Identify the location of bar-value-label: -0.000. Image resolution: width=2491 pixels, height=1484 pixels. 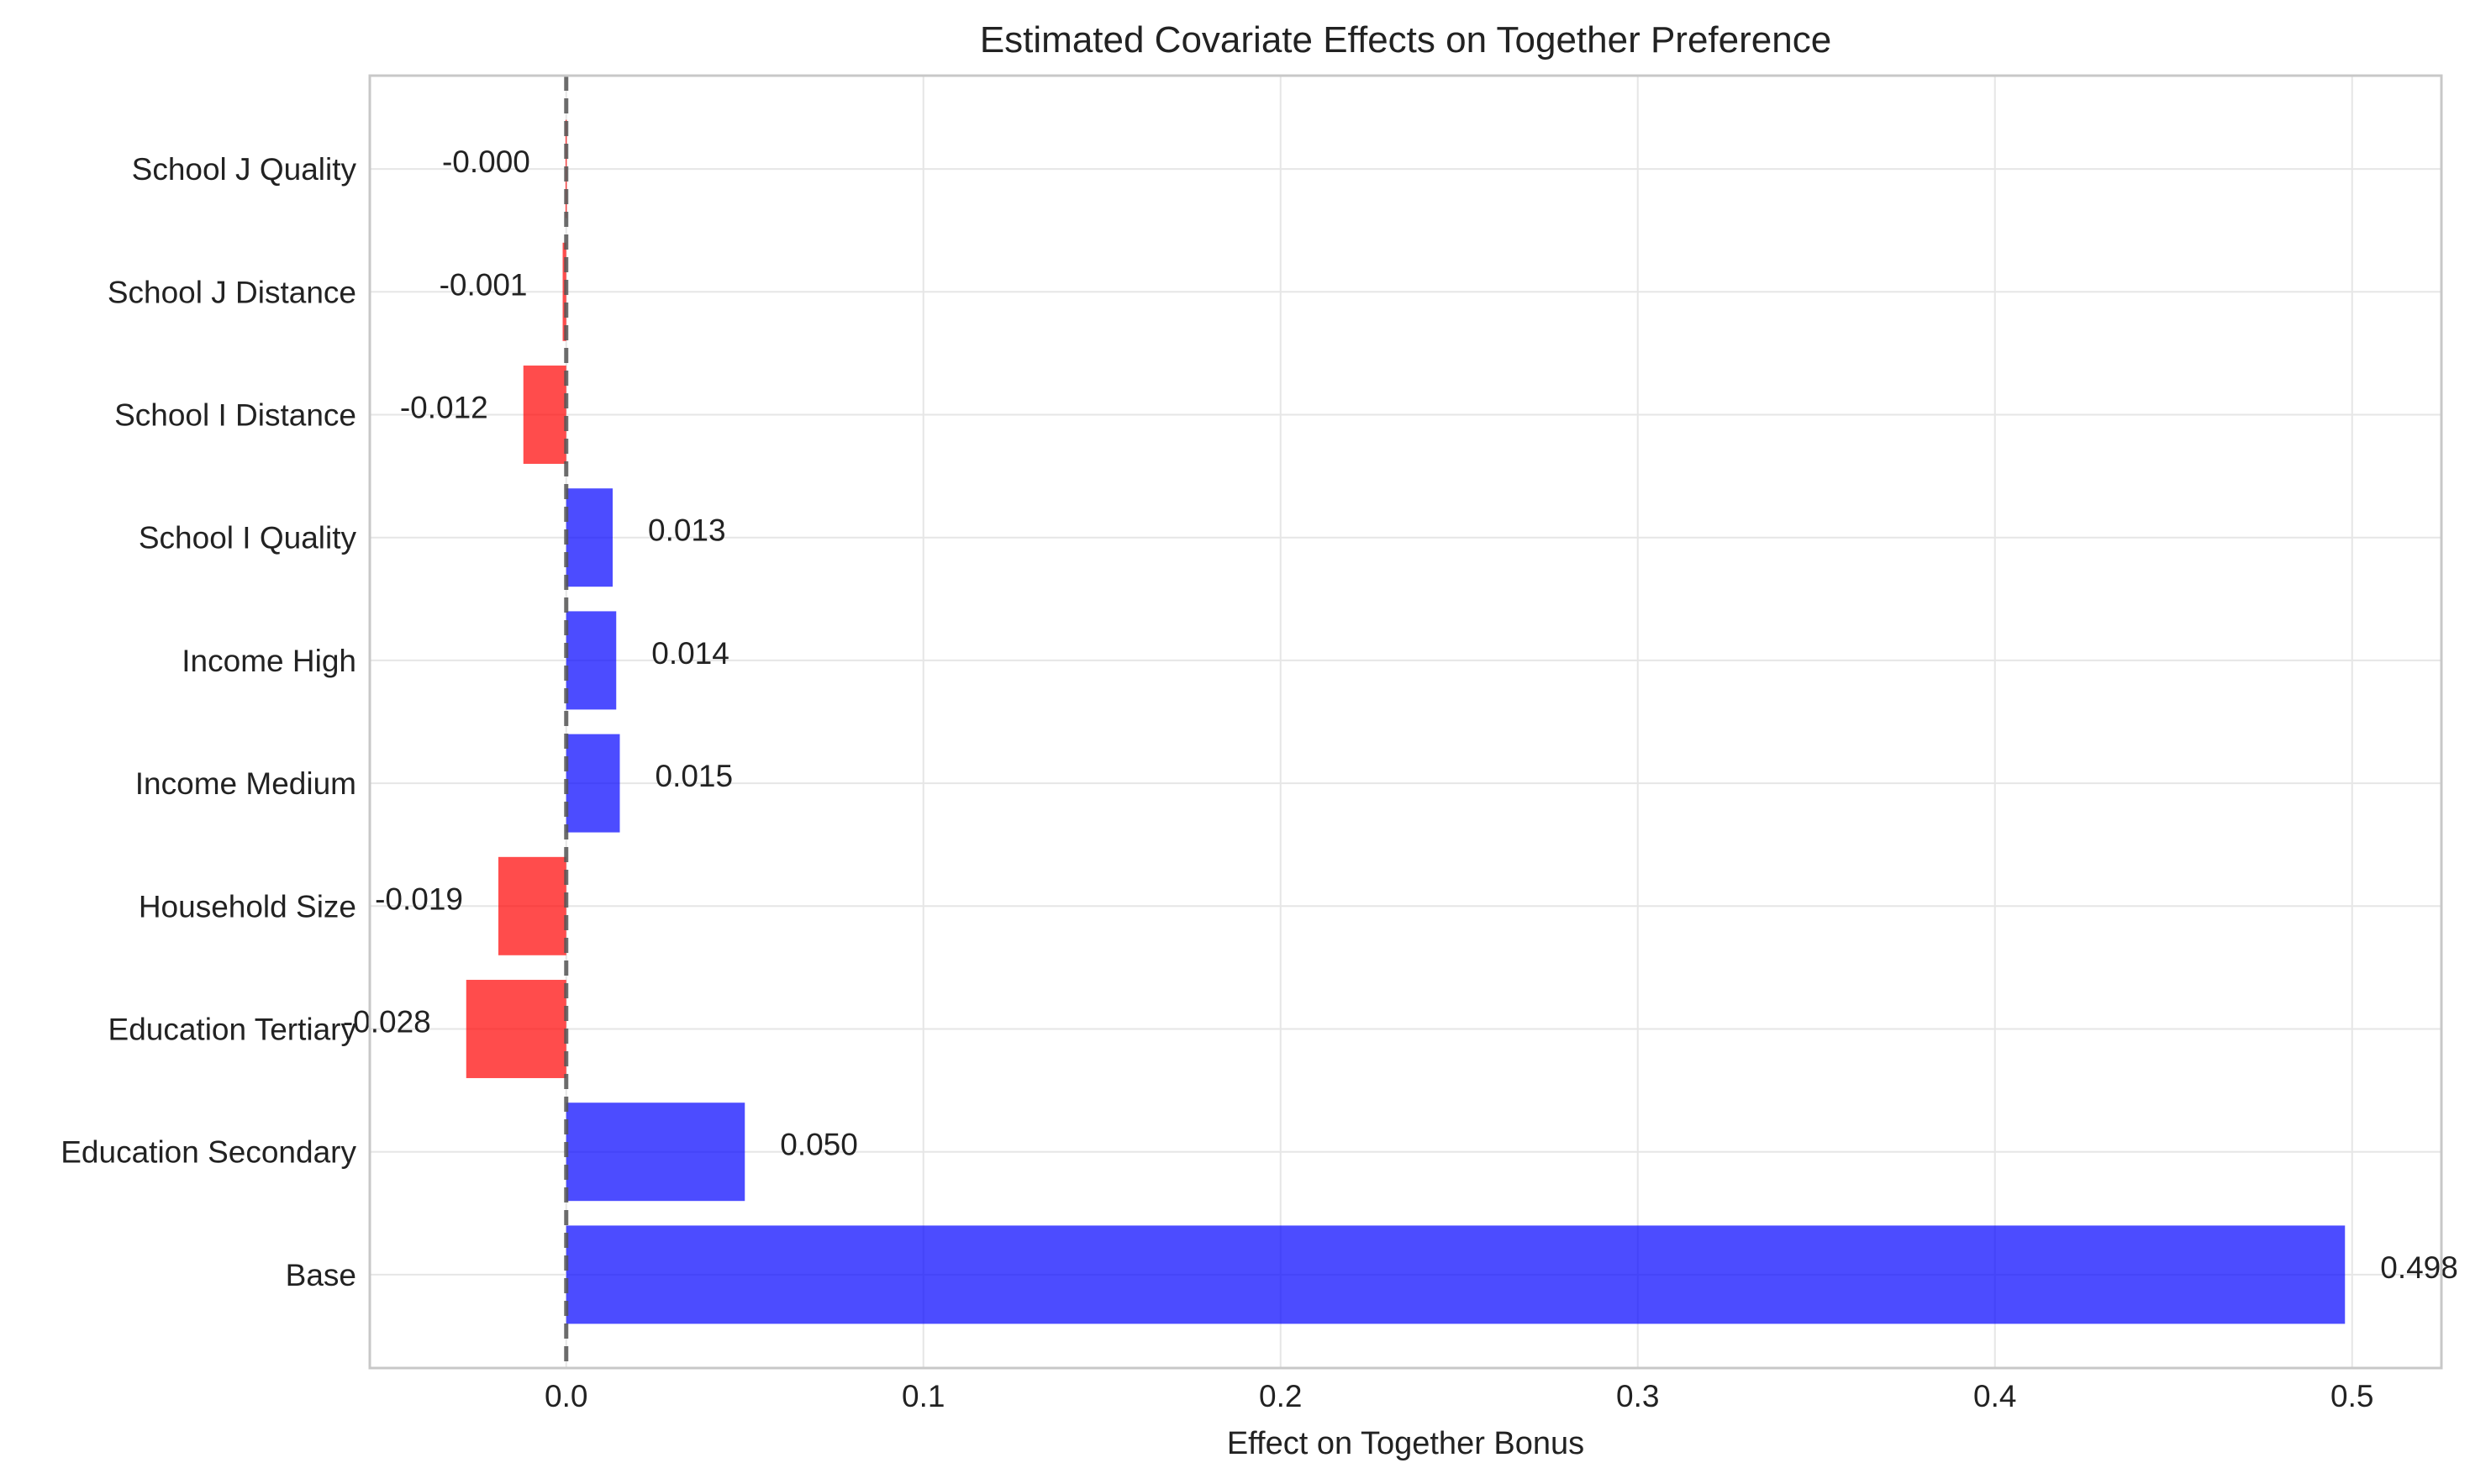
(486, 162).